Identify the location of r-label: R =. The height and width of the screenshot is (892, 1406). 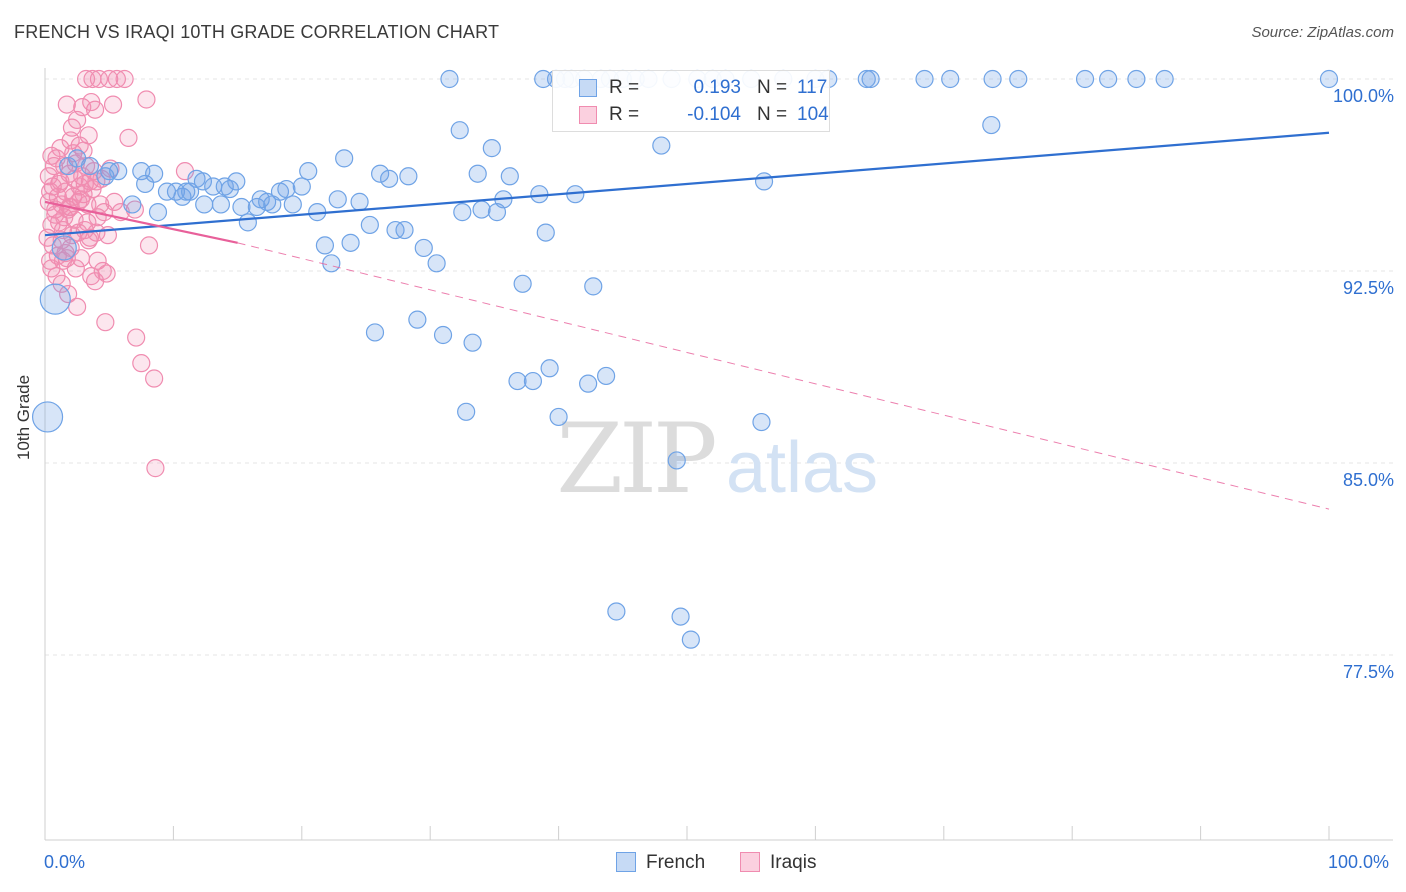
(624, 87).